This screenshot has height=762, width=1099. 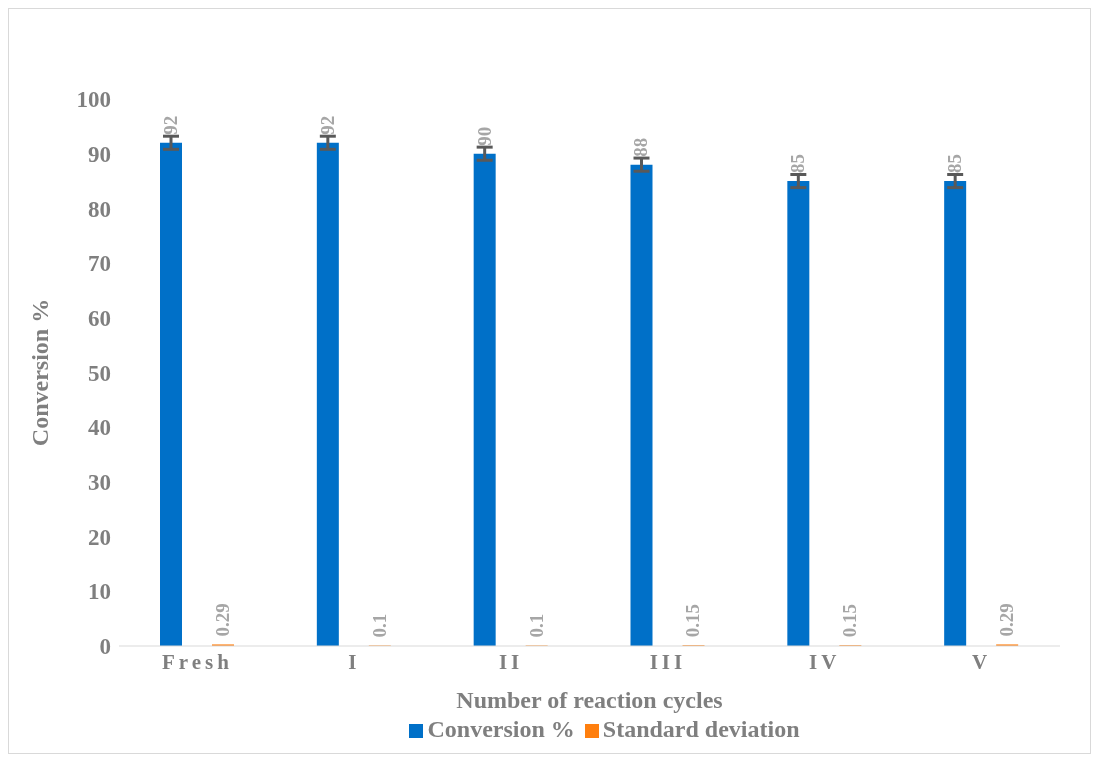 What do you see at coordinates (99, 483) in the screenshot?
I see `y-tick-label: 30` at bounding box center [99, 483].